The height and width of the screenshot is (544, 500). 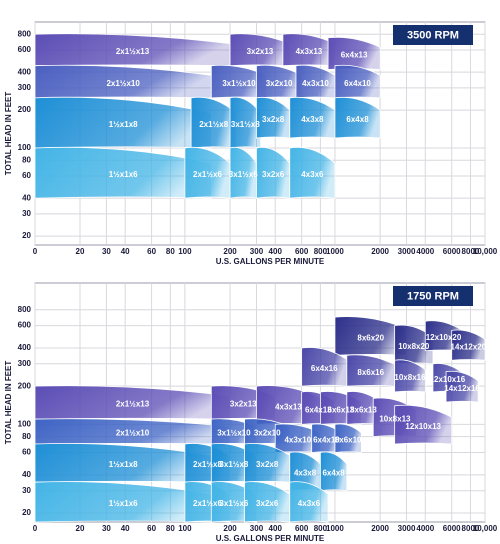 What do you see at coordinates (324, 368) in the screenshot?
I see `zone-label: 6x4x16` at bounding box center [324, 368].